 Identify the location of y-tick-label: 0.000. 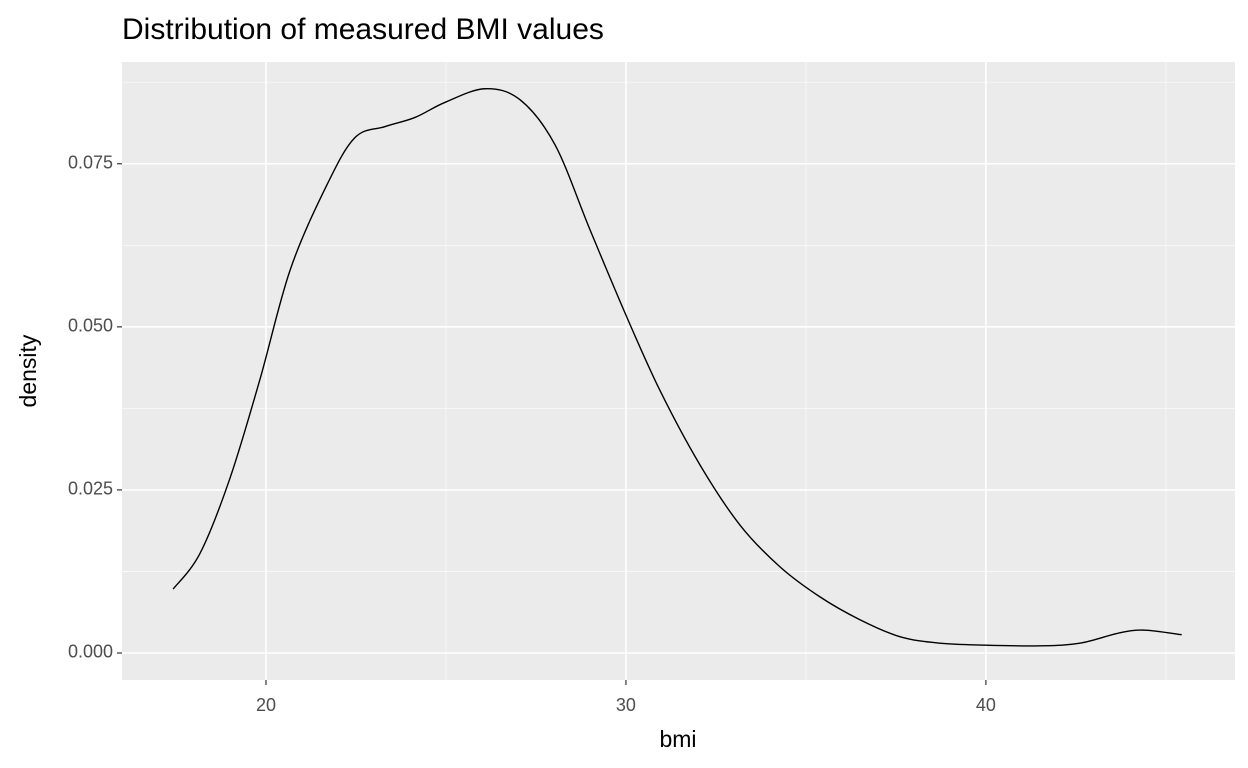
(90, 652).